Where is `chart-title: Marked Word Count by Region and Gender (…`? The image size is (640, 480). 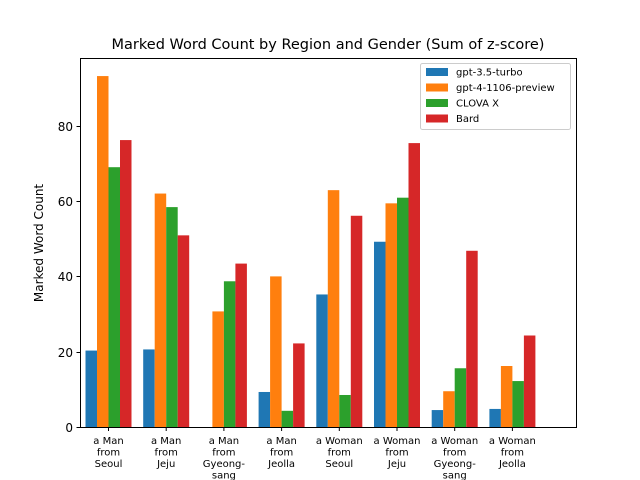 chart-title: Marked Word Count by Region and Gender (… is located at coordinates (328, 45).